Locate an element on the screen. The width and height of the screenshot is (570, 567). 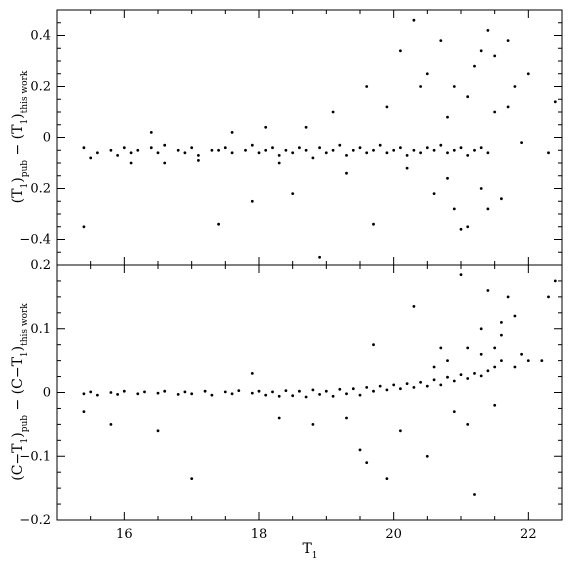
y-tick-label: 0.1 is located at coordinates (40, 329).